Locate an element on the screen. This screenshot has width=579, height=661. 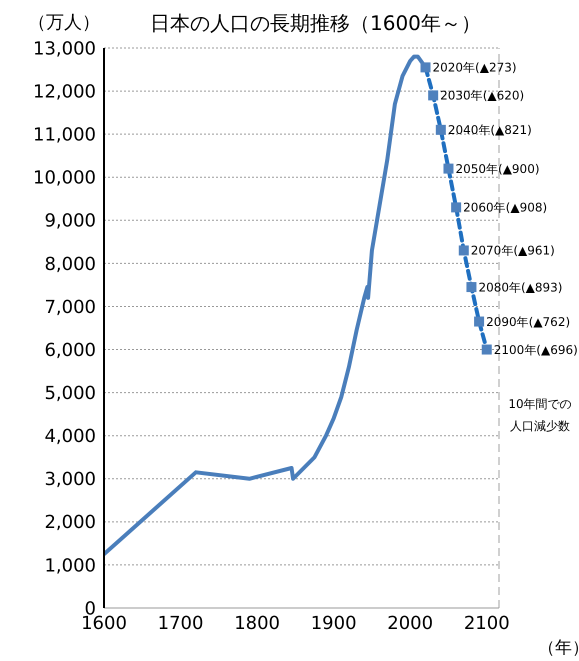
text: 10年間での人口減少数 is located at coordinates (540, 415).